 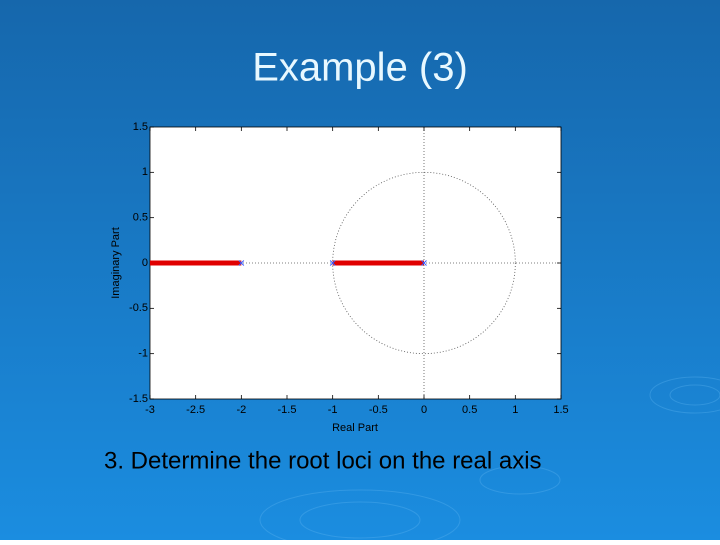 What do you see at coordinates (150, 410) in the screenshot?
I see `x-tick-label: -3` at bounding box center [150, 410].